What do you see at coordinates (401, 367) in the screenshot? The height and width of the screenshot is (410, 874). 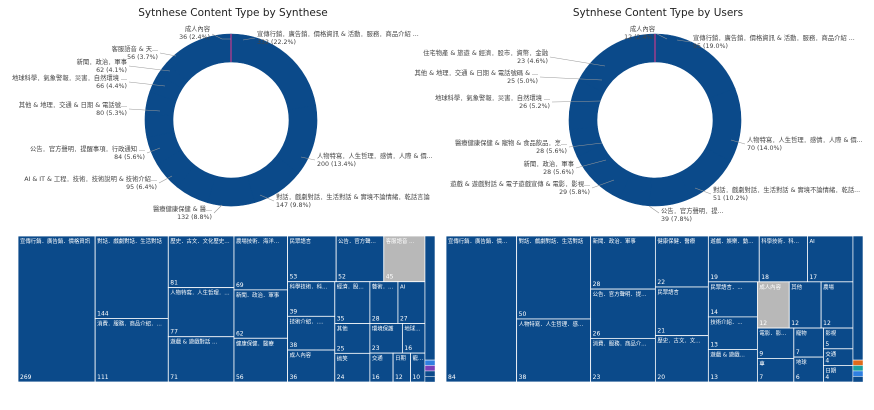 I see `treemap-tile: 日期 12` at bounding box center [401, 367].